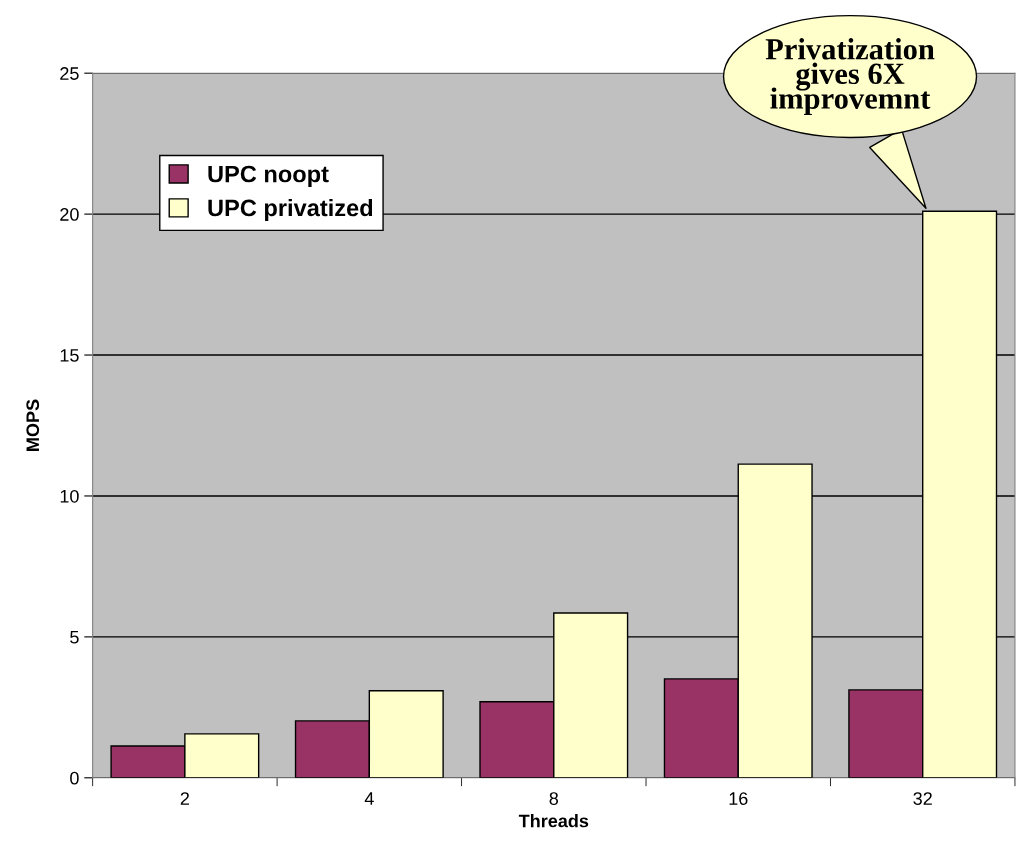 This screenshot has height=851, width=1018. I want to click on legend-label: UPC privatized, so click(290, 209).